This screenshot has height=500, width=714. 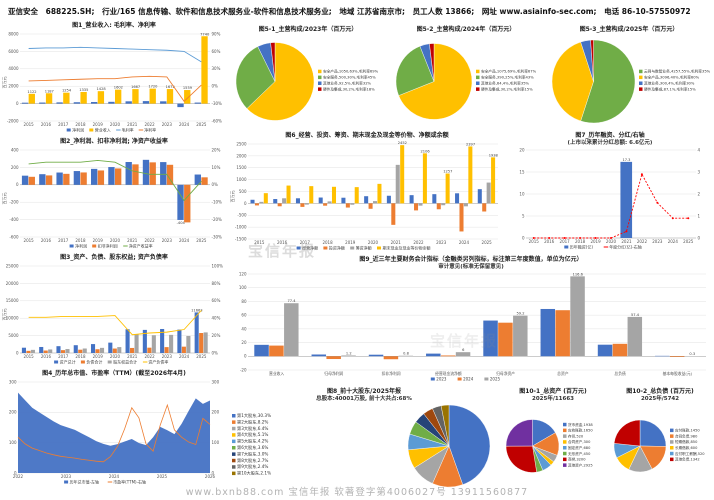 What do you see at coordinates (244, 342) in the screenshot?
I see `svg-text: 20` at bounding box center [244, 342].